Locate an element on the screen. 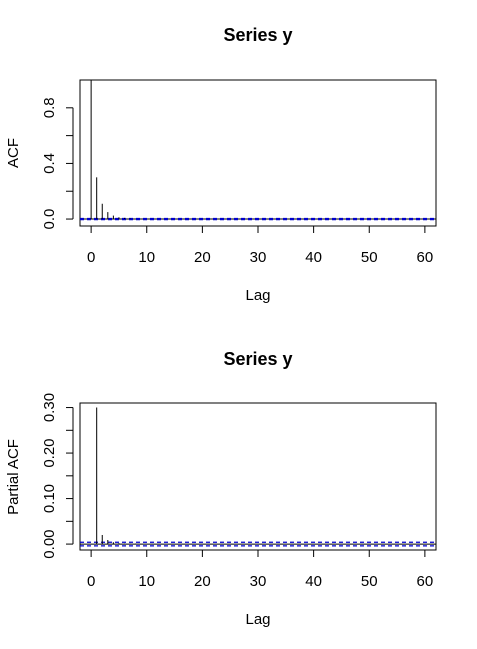  acf-x-tick-label: 20 is located at coordinates (202, 257).